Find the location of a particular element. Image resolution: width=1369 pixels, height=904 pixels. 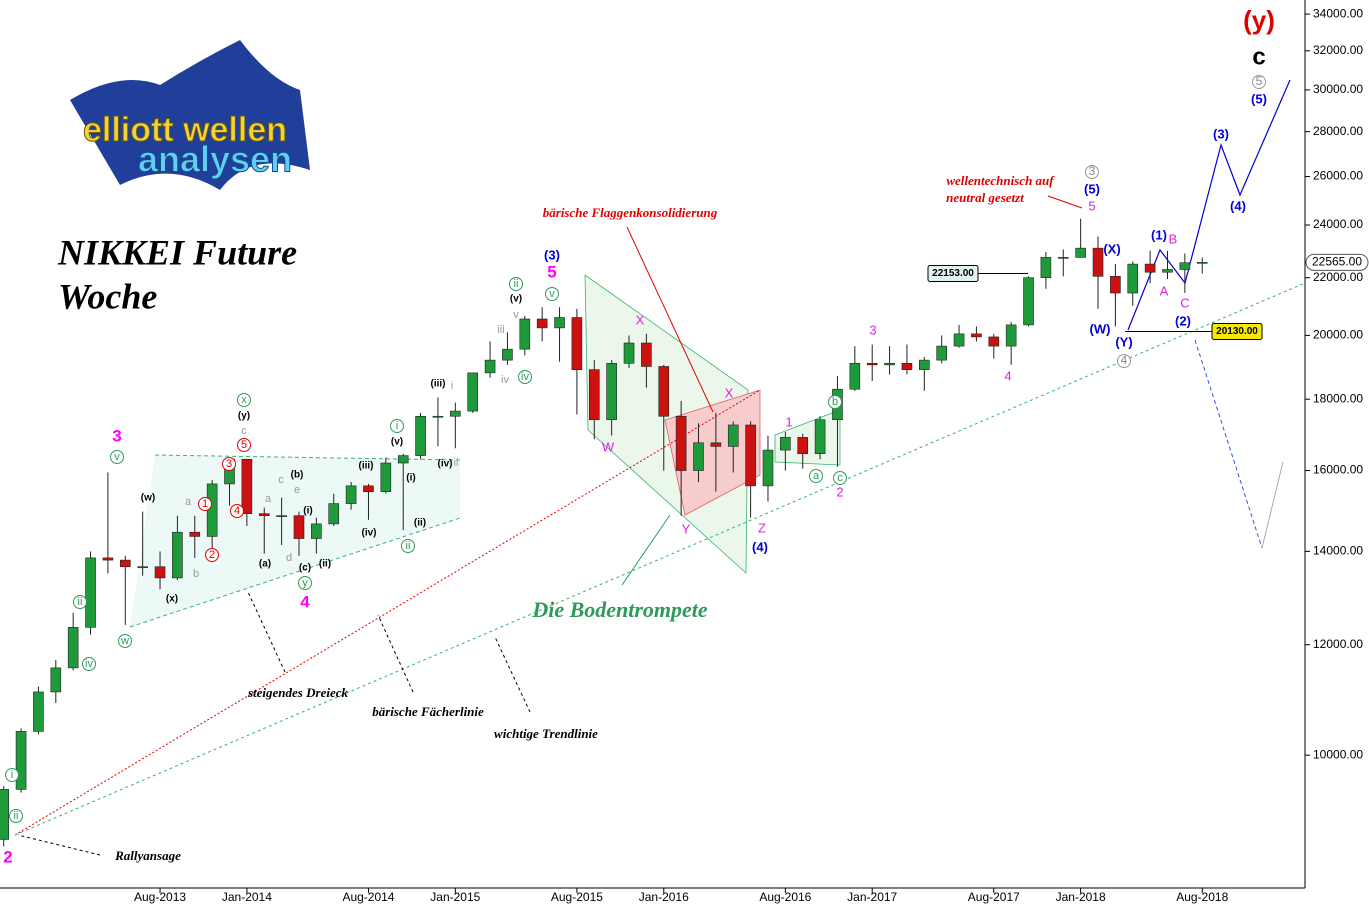

annotation: 4 is located at coordinates (1124, 360).